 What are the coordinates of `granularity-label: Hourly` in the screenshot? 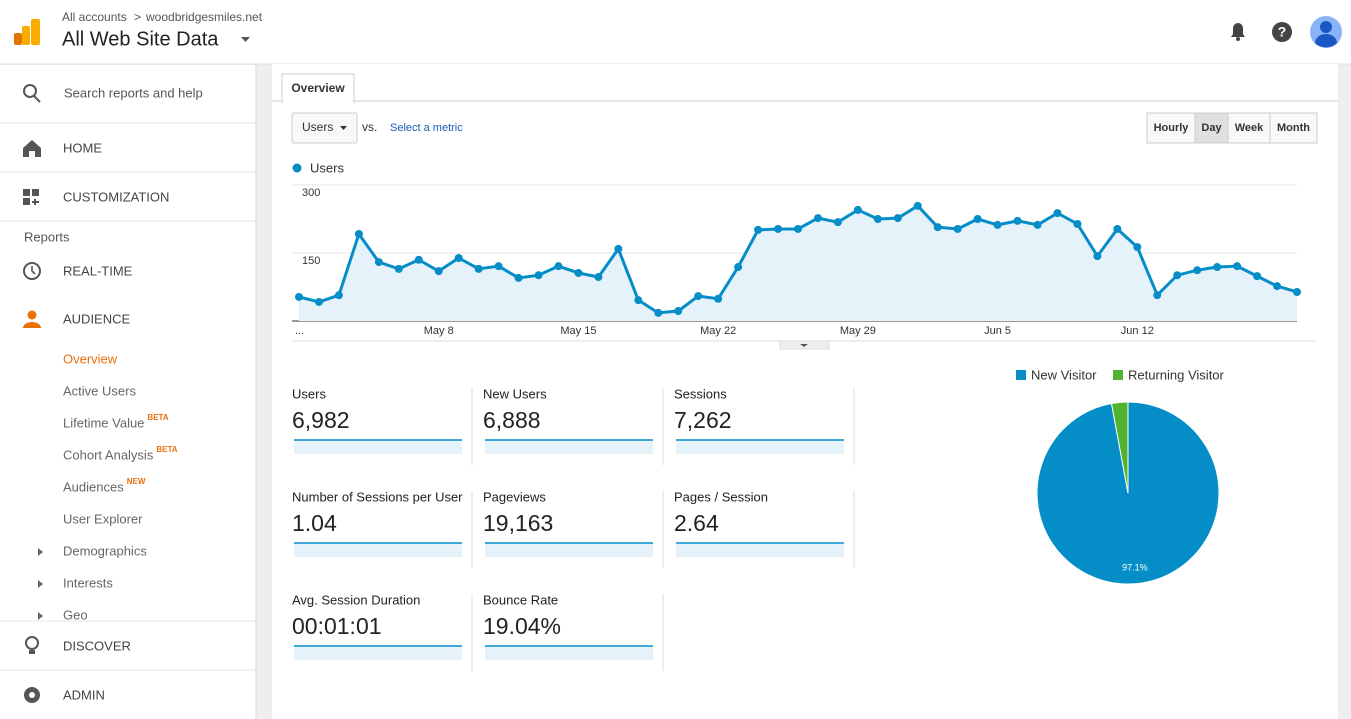 It's located at (1172, 128).